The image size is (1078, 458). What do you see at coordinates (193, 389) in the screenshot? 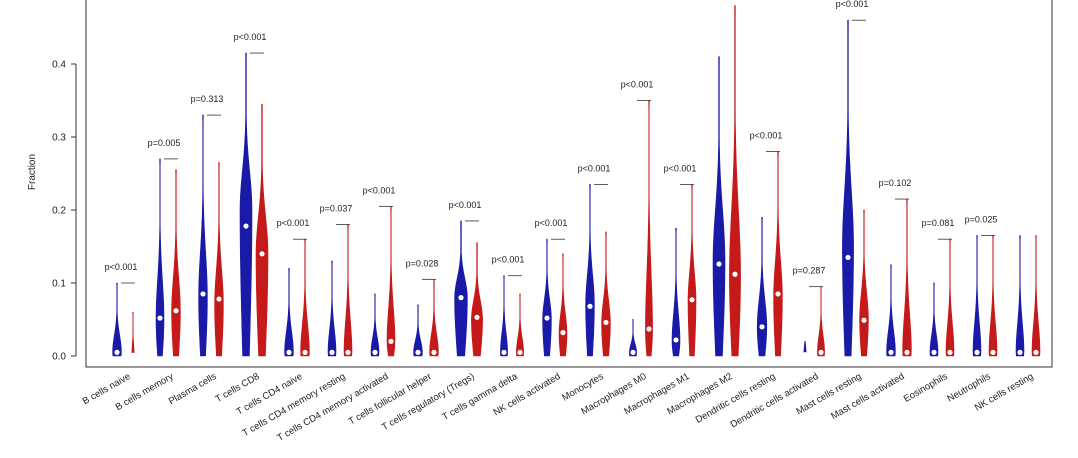
I see `x-category-label: Plasma cells` at bounding box center [193, 389].